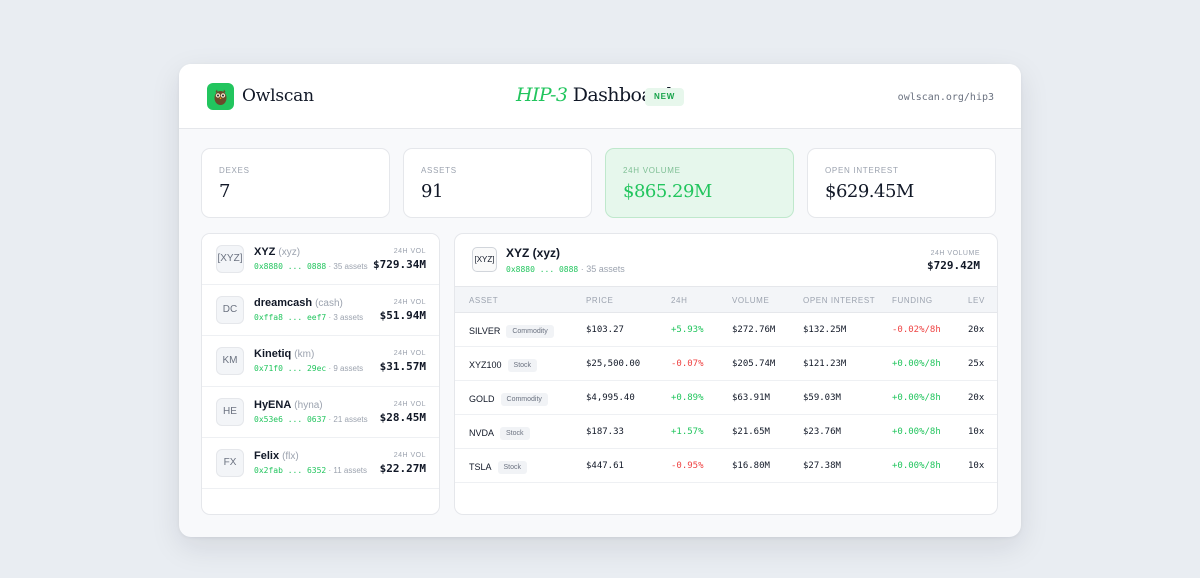  I want to click on asset-cell: GOLD Commodity, so click(508, 399).